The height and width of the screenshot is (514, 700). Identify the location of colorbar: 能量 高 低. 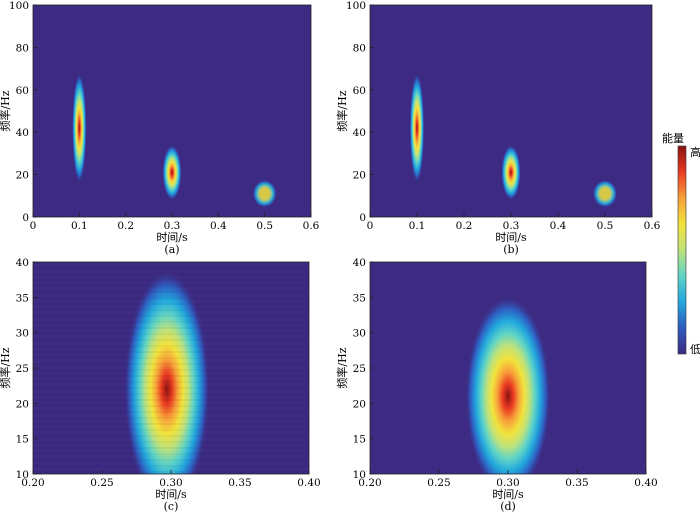
(681, 243).